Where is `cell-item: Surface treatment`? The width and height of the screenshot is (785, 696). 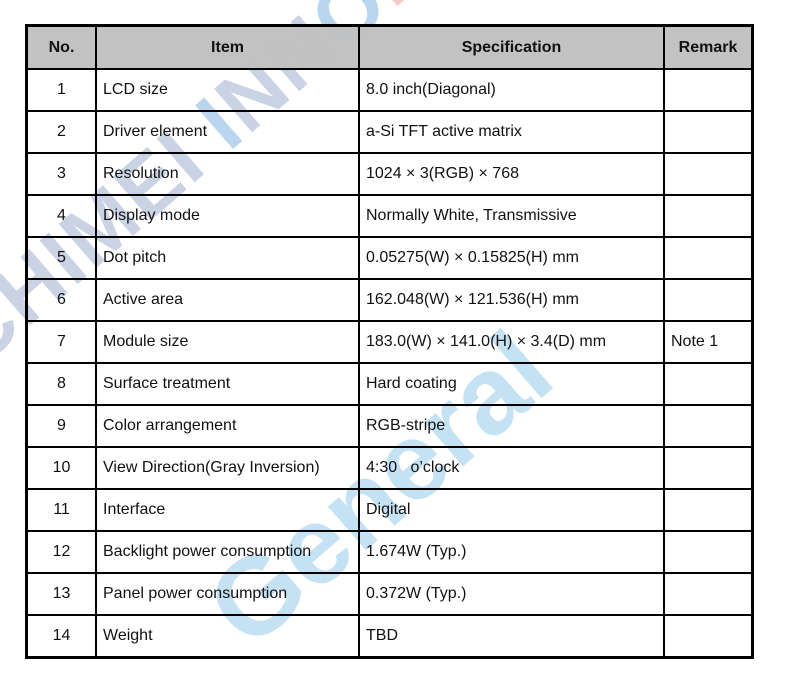
cell-item: Surface treatment is located at coordinates (227, 384).